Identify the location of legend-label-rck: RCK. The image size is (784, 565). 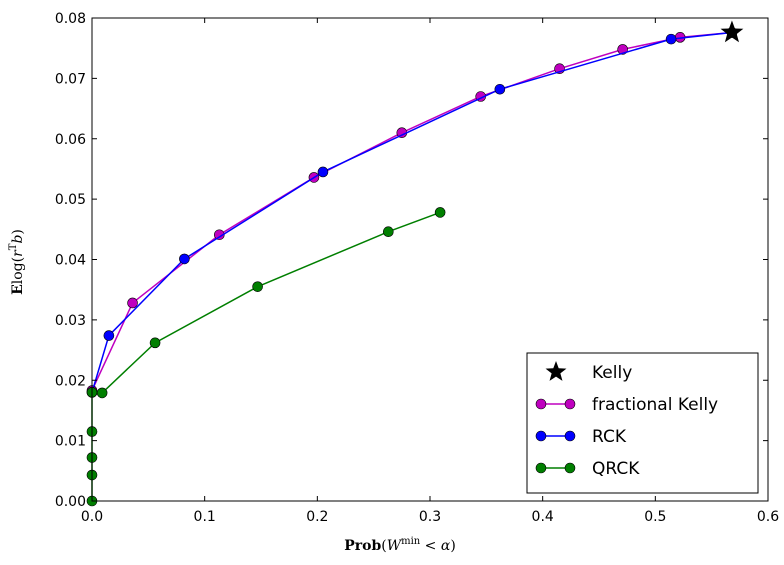
(609, 437).